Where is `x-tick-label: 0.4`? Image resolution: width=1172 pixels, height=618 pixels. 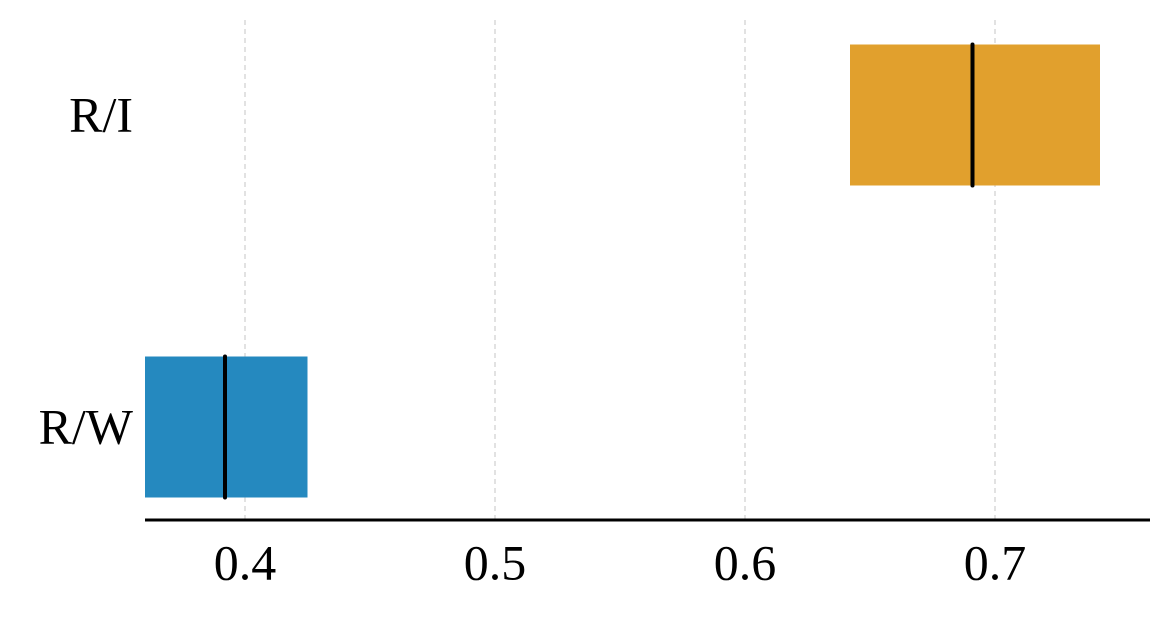
x-tick-label: 0.4 is located at coordinates (245, 562).